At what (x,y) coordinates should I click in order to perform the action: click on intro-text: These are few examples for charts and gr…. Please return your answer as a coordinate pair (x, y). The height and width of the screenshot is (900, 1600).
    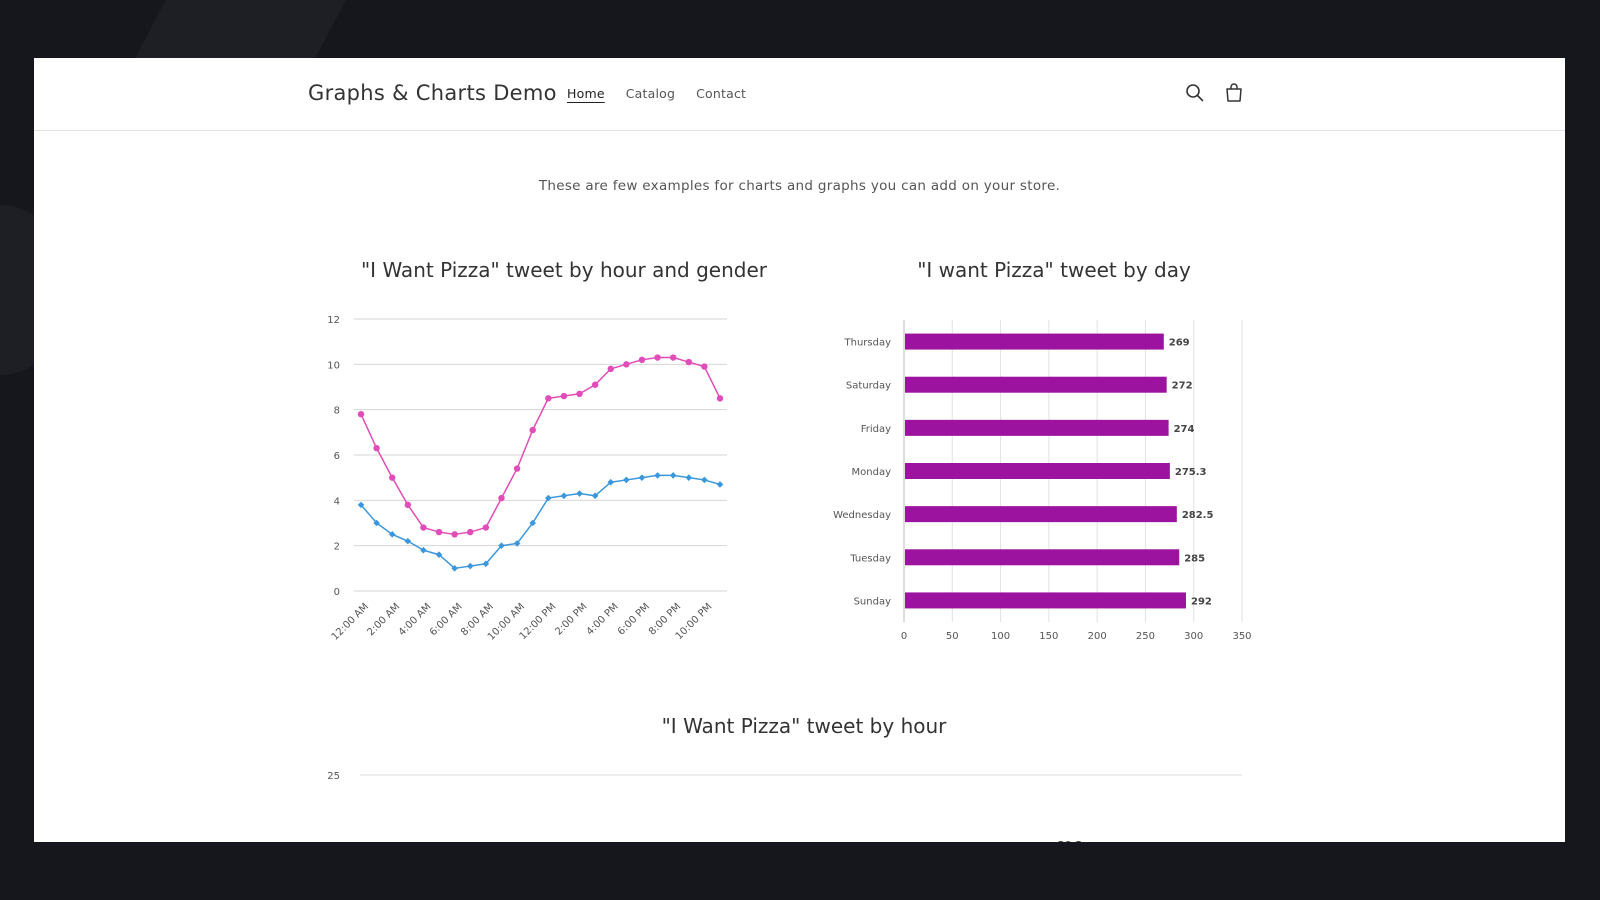
    Looking at the image, I should click on (799, 186).